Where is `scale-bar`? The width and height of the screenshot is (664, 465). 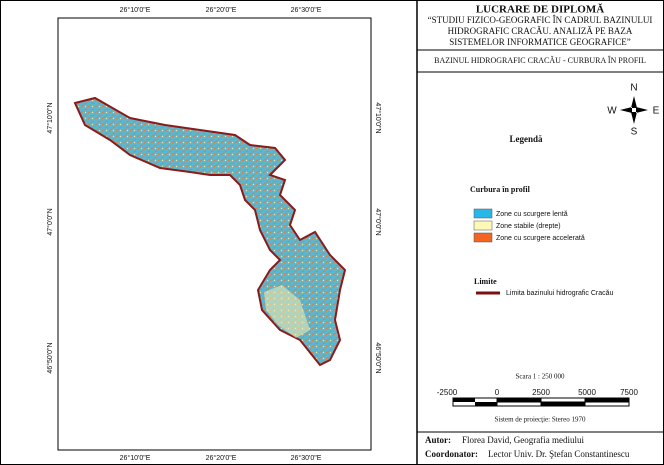
scale-bar is located at coordinates (541, 402).